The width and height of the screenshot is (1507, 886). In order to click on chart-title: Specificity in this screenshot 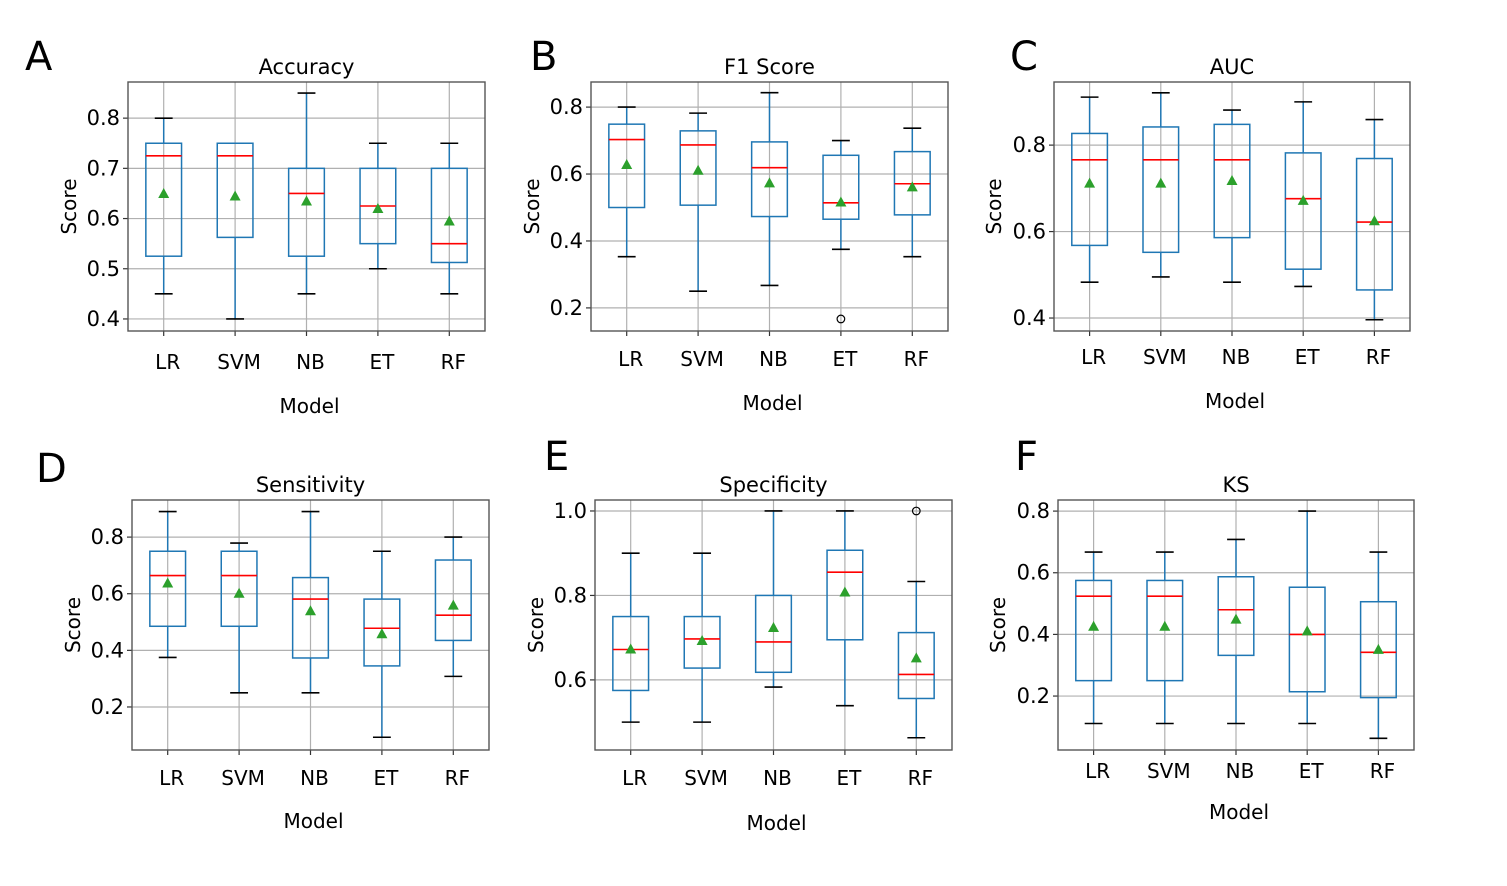, I will do `click(773, 485)`.